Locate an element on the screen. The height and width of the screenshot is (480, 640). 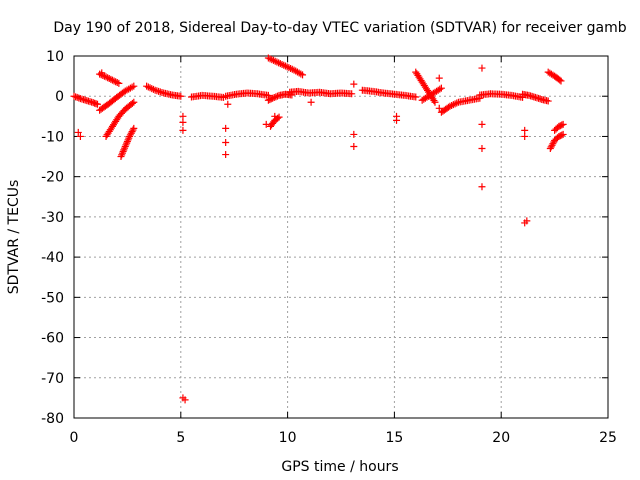
series-arc-i is located at coordinates (285, 66).